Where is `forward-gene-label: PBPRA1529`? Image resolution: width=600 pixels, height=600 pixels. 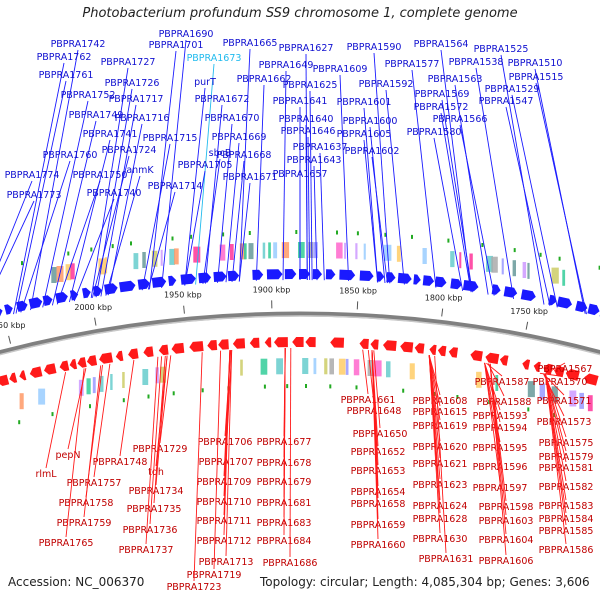 forward-gene-label: PBPRA1529 is located at coordinates (512, 89).